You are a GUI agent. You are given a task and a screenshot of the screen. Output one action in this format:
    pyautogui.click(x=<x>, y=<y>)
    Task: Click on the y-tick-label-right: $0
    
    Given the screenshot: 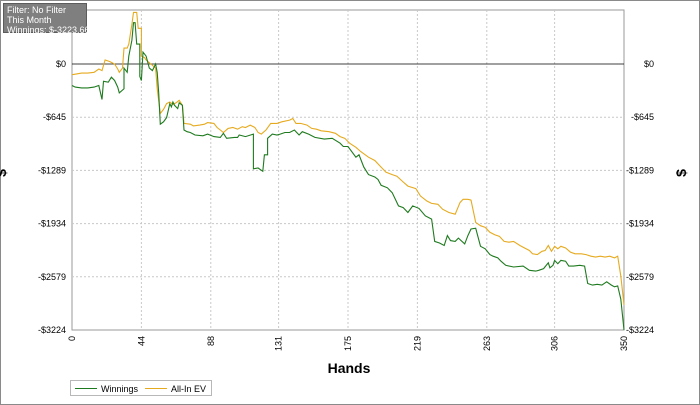 What is the action you would take?
    pyautogui.click(x=649, y=64)
    